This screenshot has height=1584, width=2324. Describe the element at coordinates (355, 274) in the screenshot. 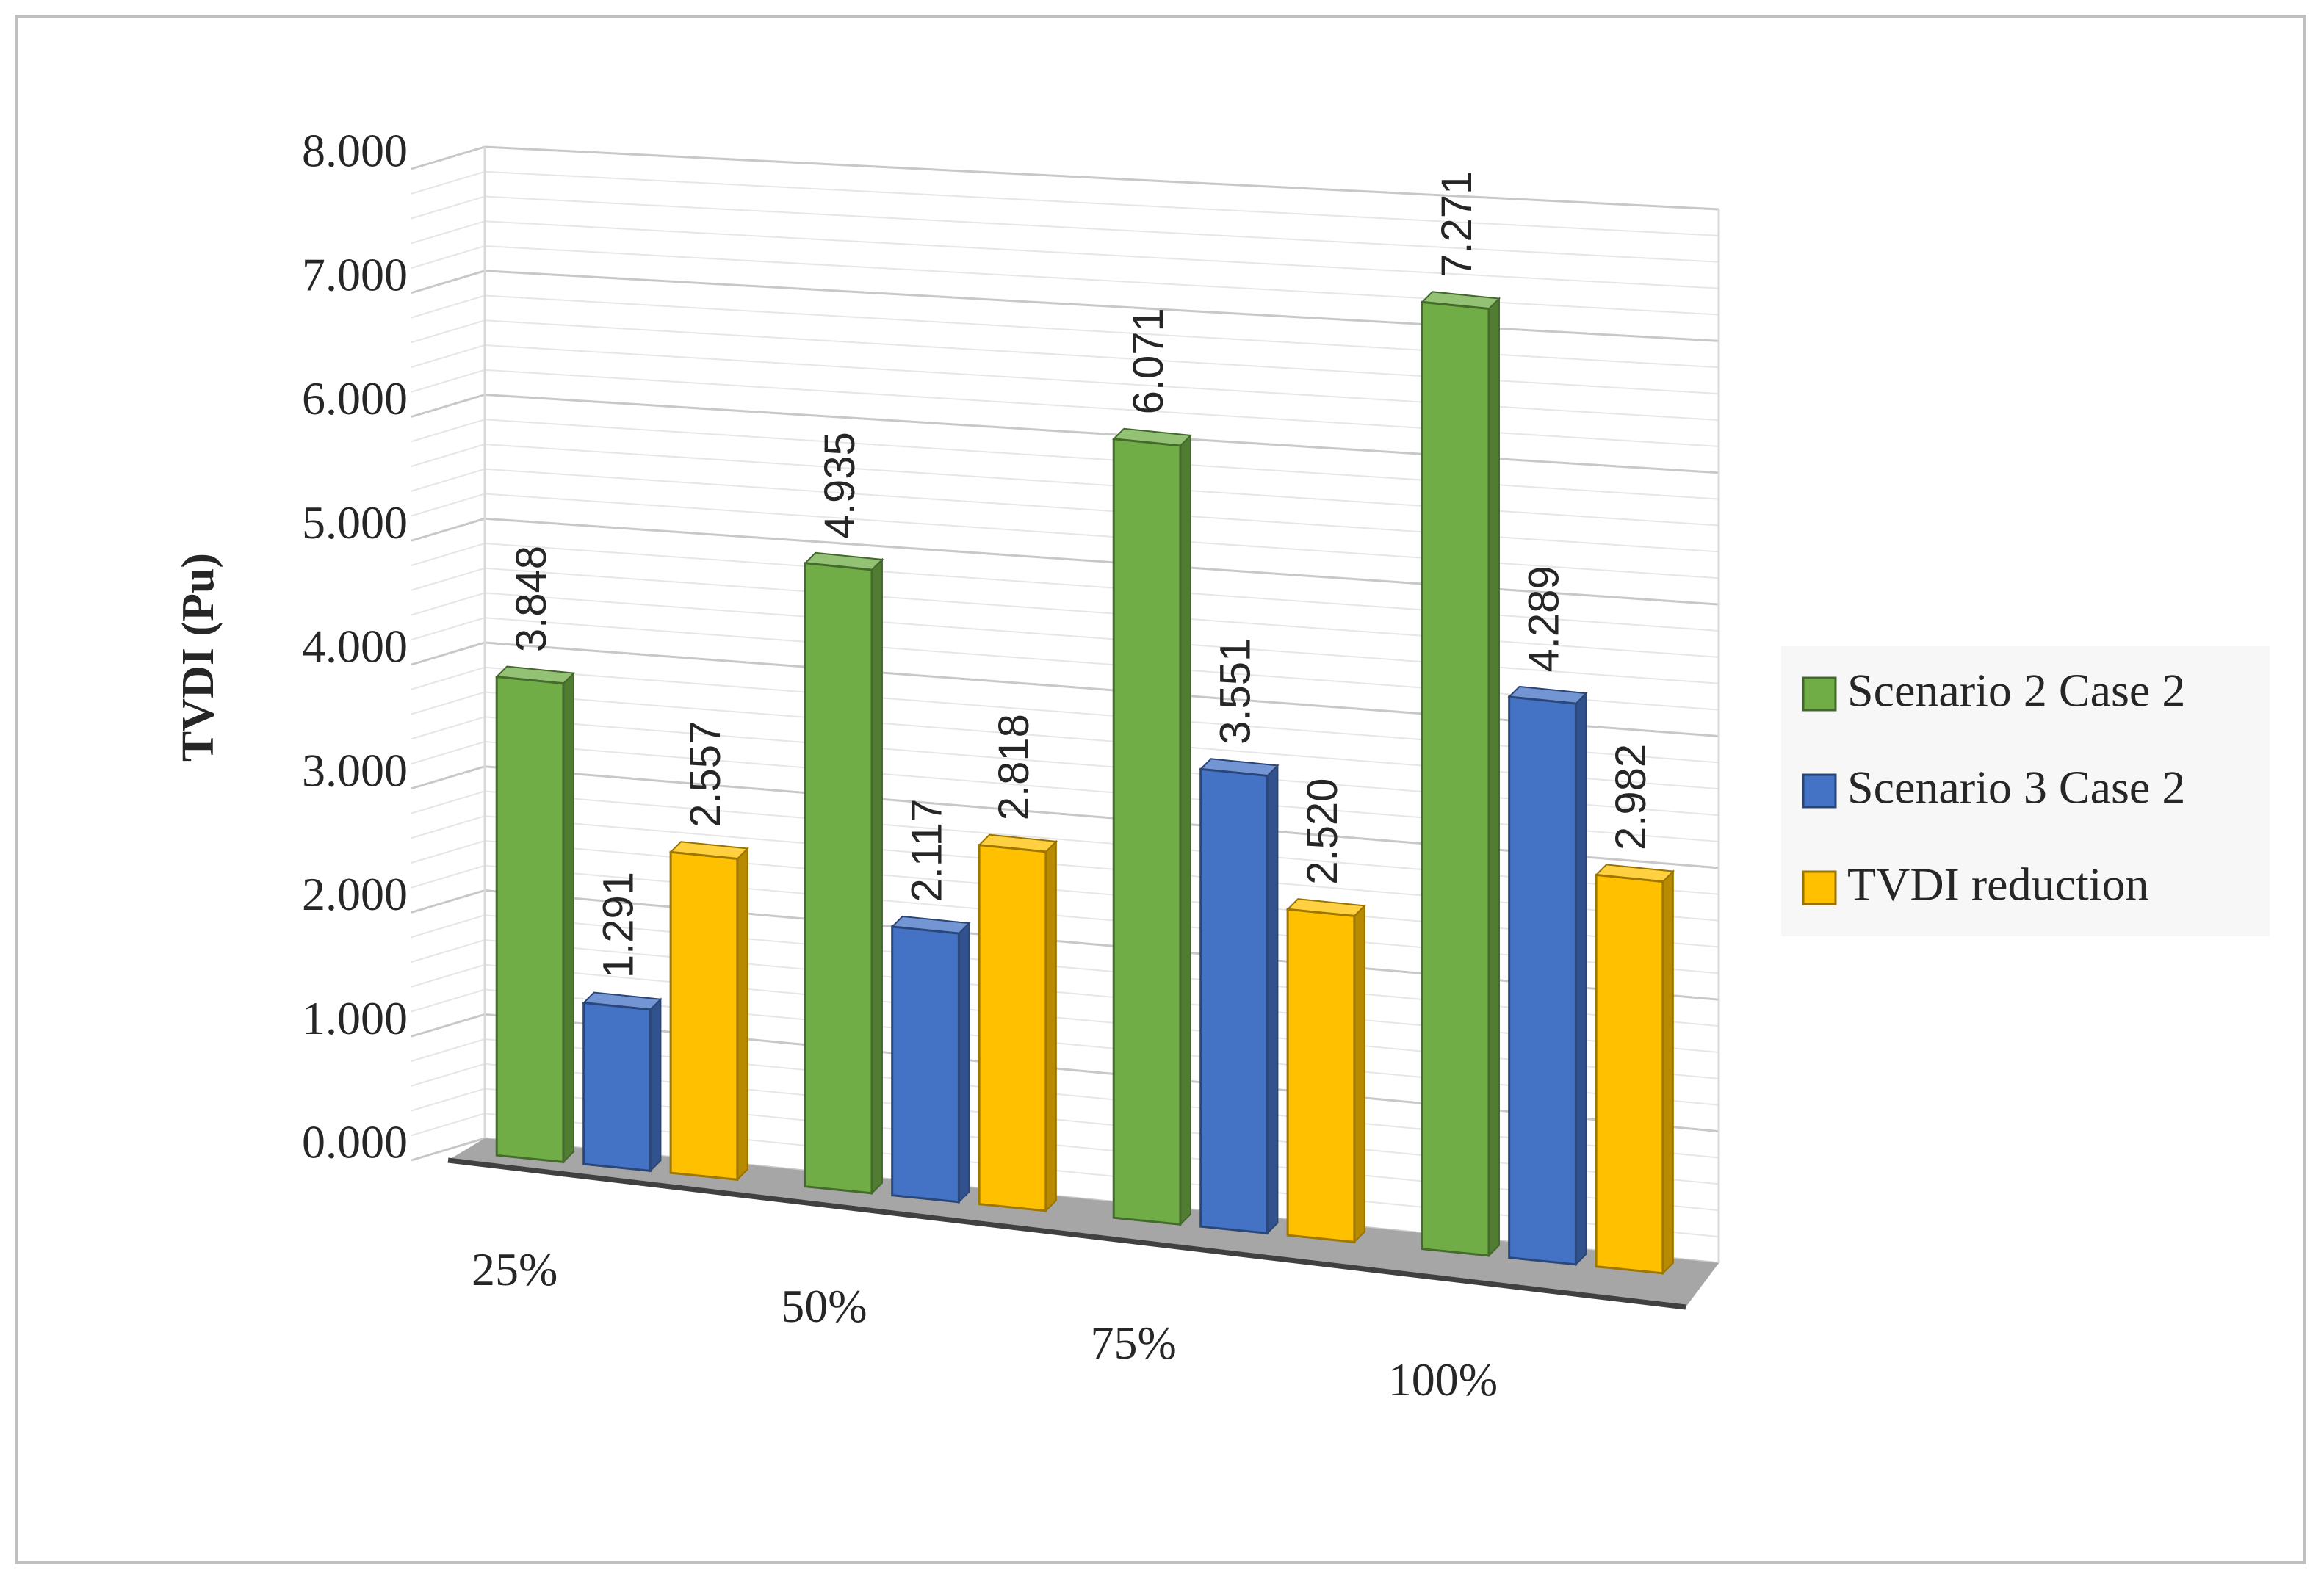

I see `y-tick-label: 7.000` at that location.